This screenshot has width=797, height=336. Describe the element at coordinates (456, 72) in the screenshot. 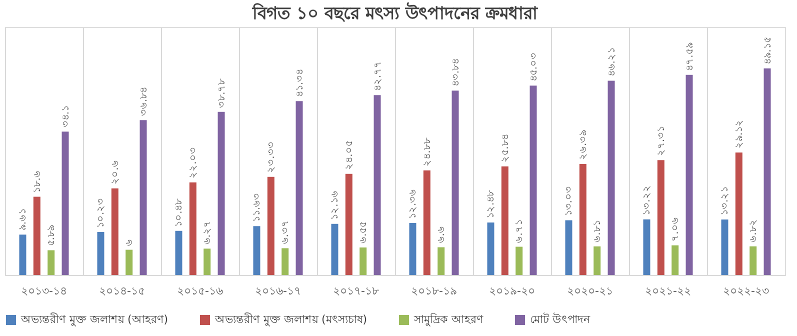

I see `data-label: ৪৩.৮৪` at that location.